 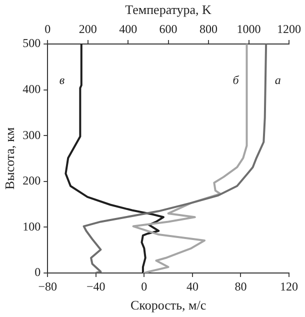 What do you see at coordinates (168, 10) in the screenshot?
I see `x2-axis-title: Температура, K` at bounding box center [168, 10].